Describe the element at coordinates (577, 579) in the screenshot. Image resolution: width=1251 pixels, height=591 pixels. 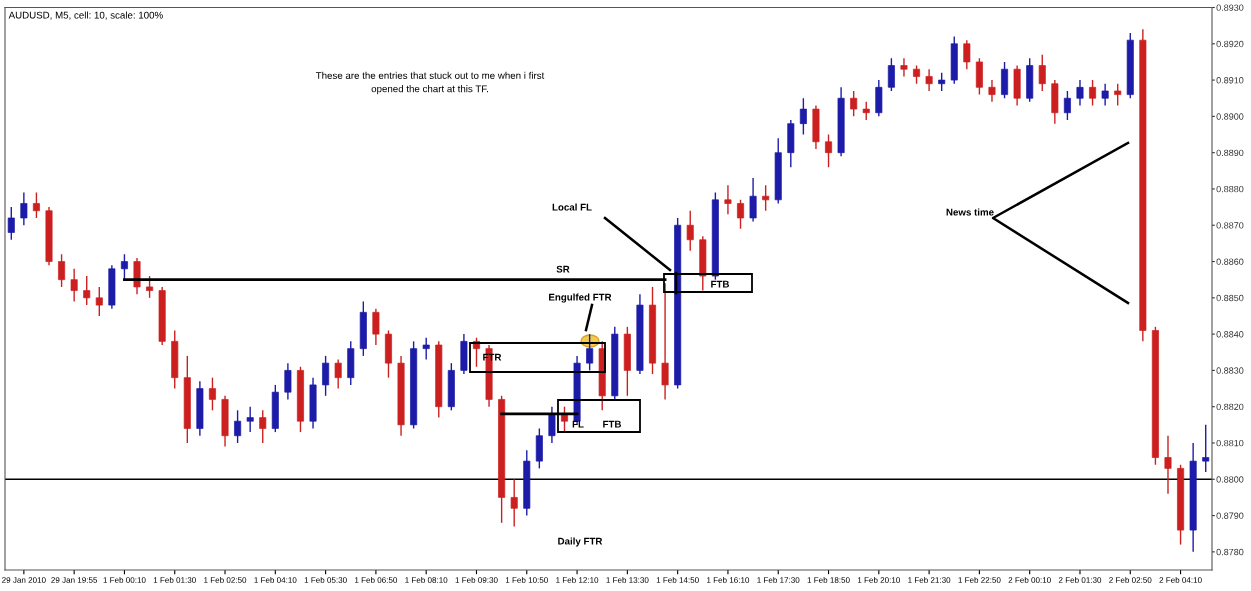
I see `x-tick-label: 1 Feb 12:10` at that location.